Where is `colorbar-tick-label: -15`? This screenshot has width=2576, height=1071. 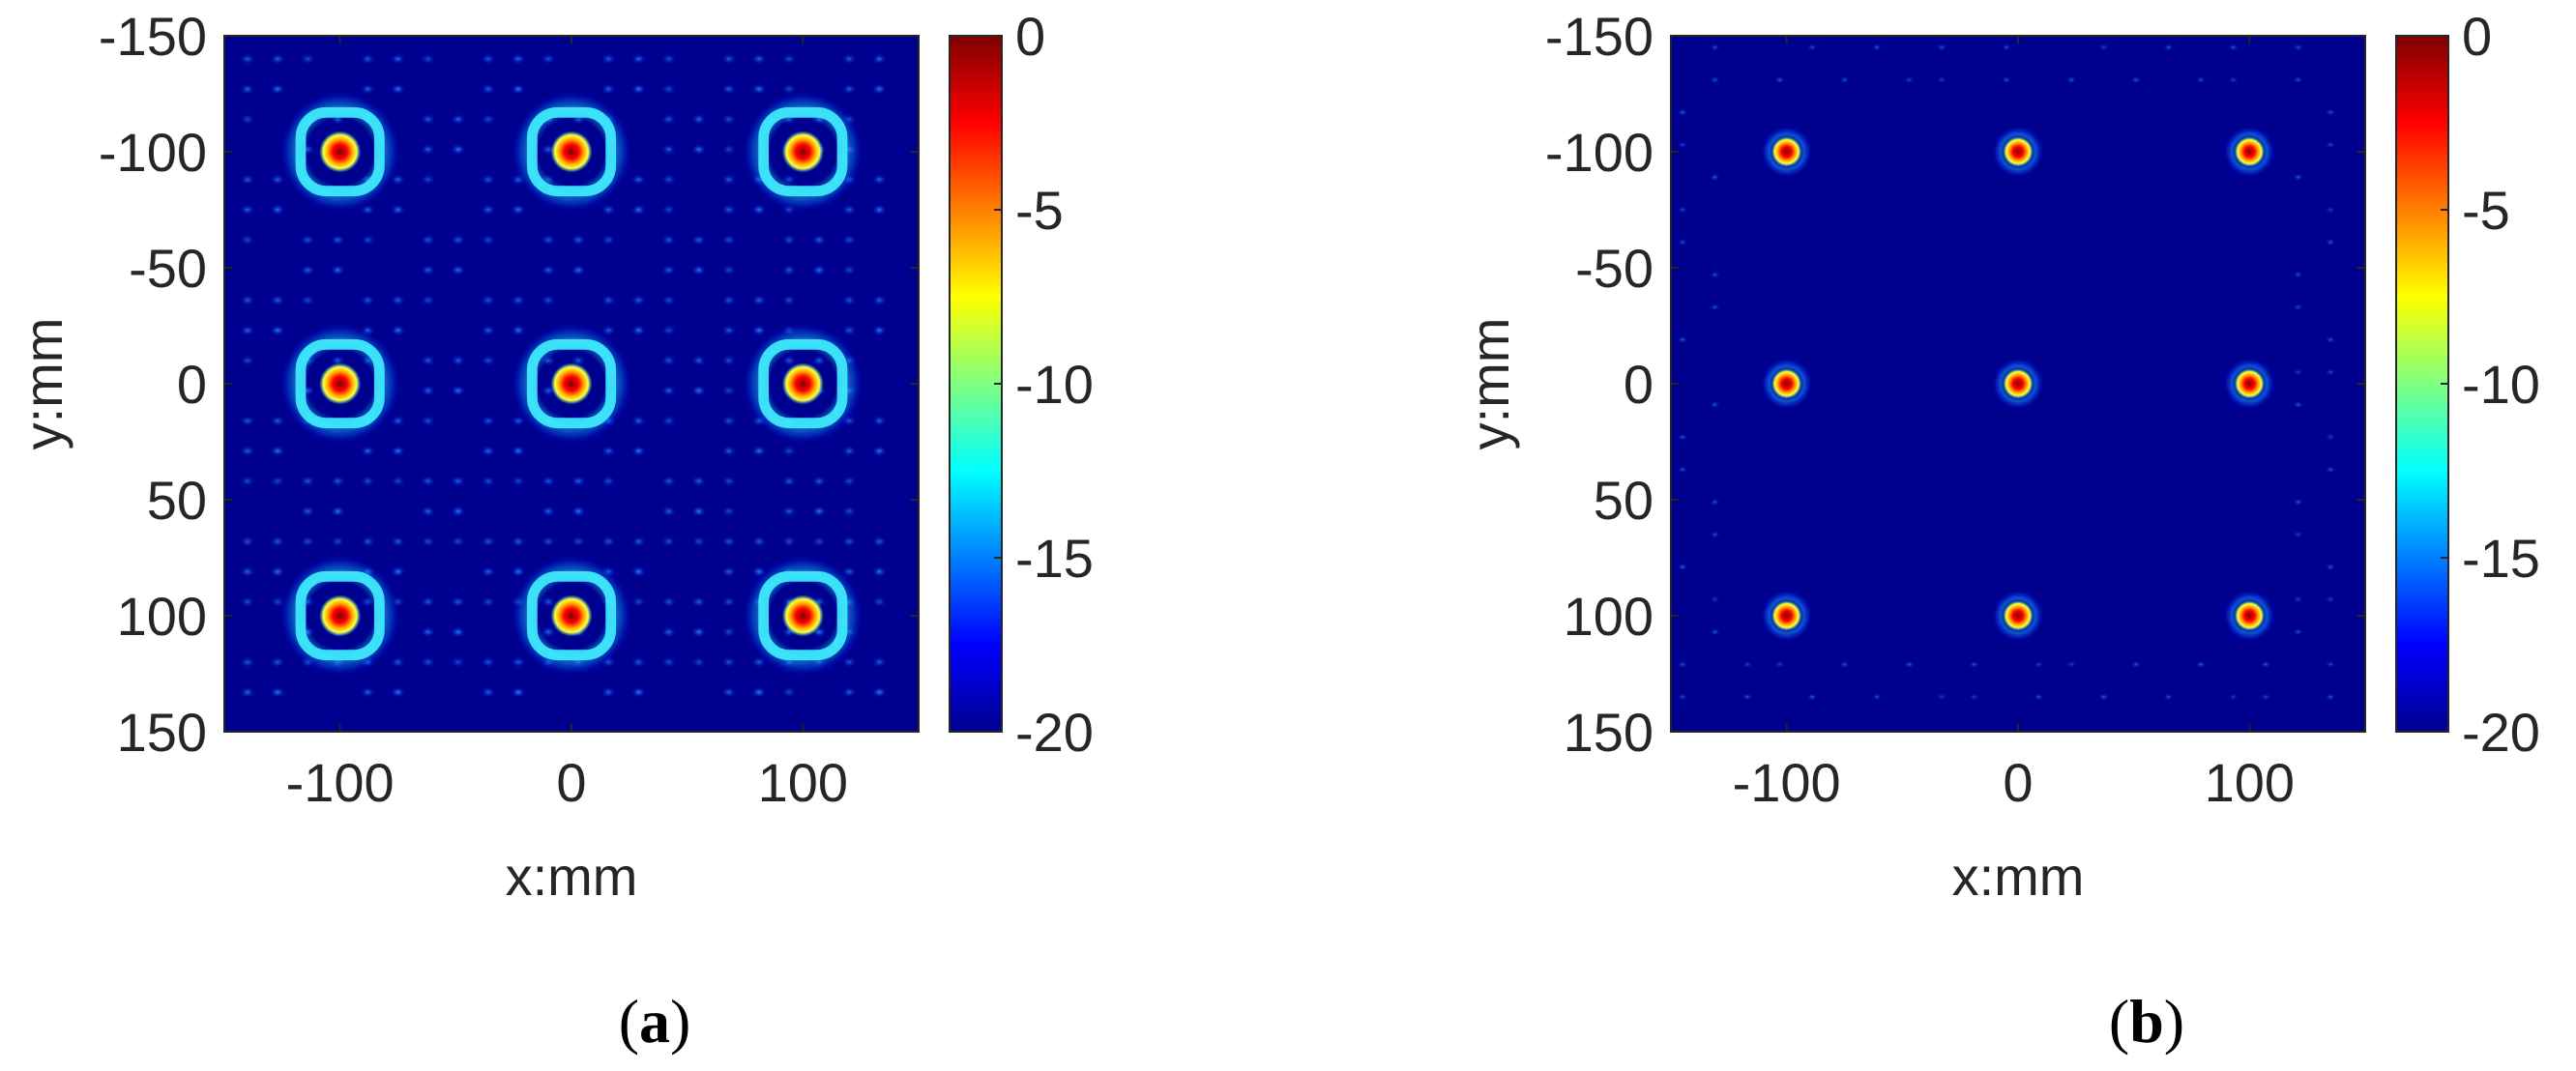
colorbar-tick-label: -15 is located at coordinates (2501, 559).